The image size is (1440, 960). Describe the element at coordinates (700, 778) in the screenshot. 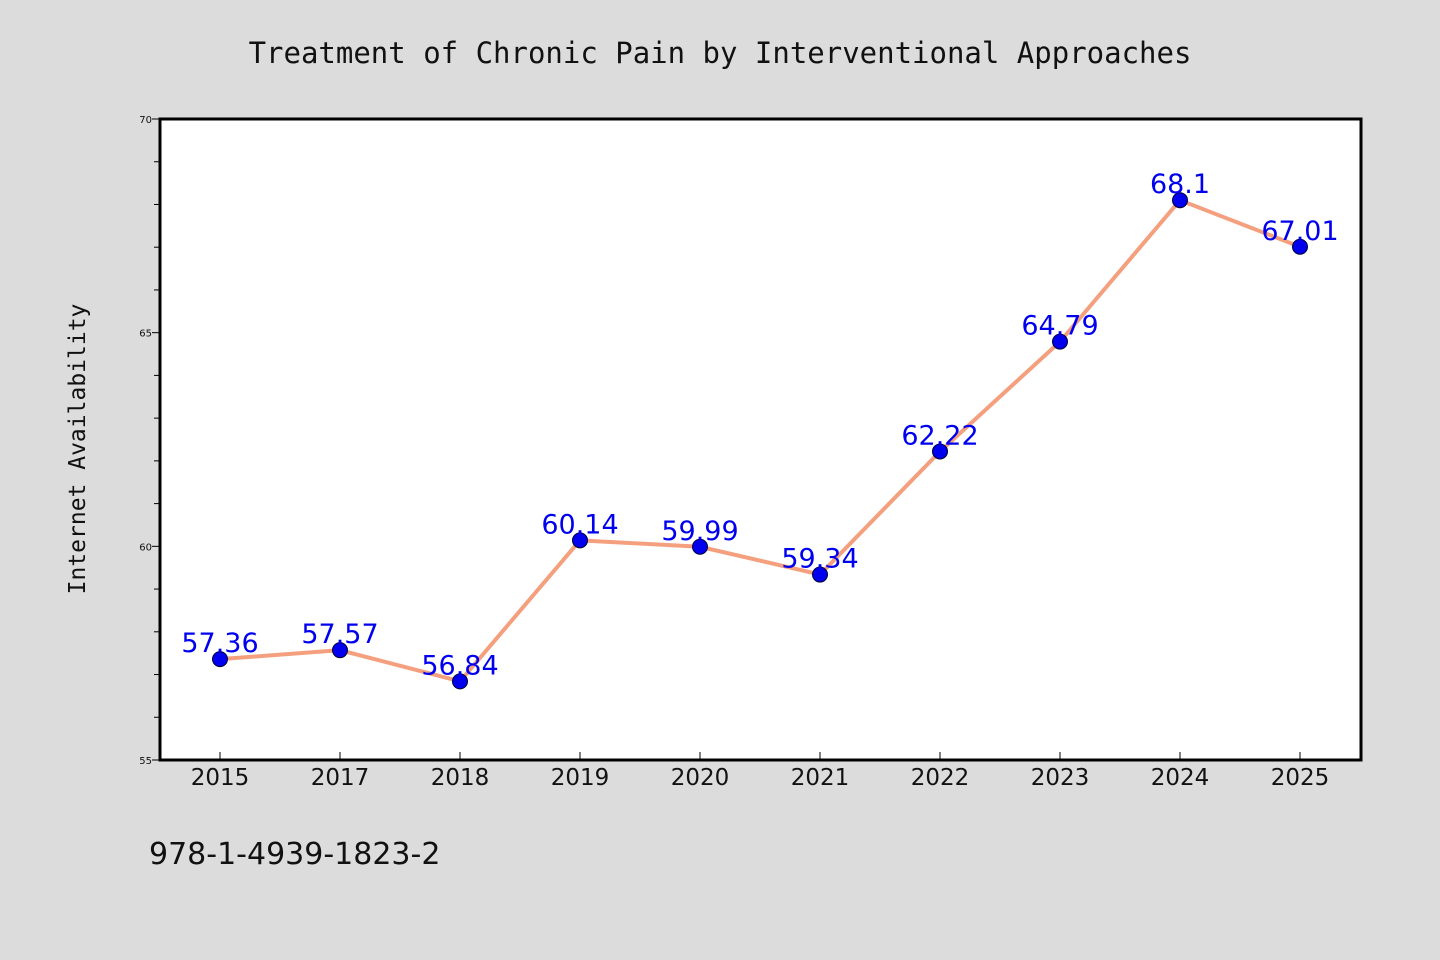

I see `x-tick-label: 2020` at that location.